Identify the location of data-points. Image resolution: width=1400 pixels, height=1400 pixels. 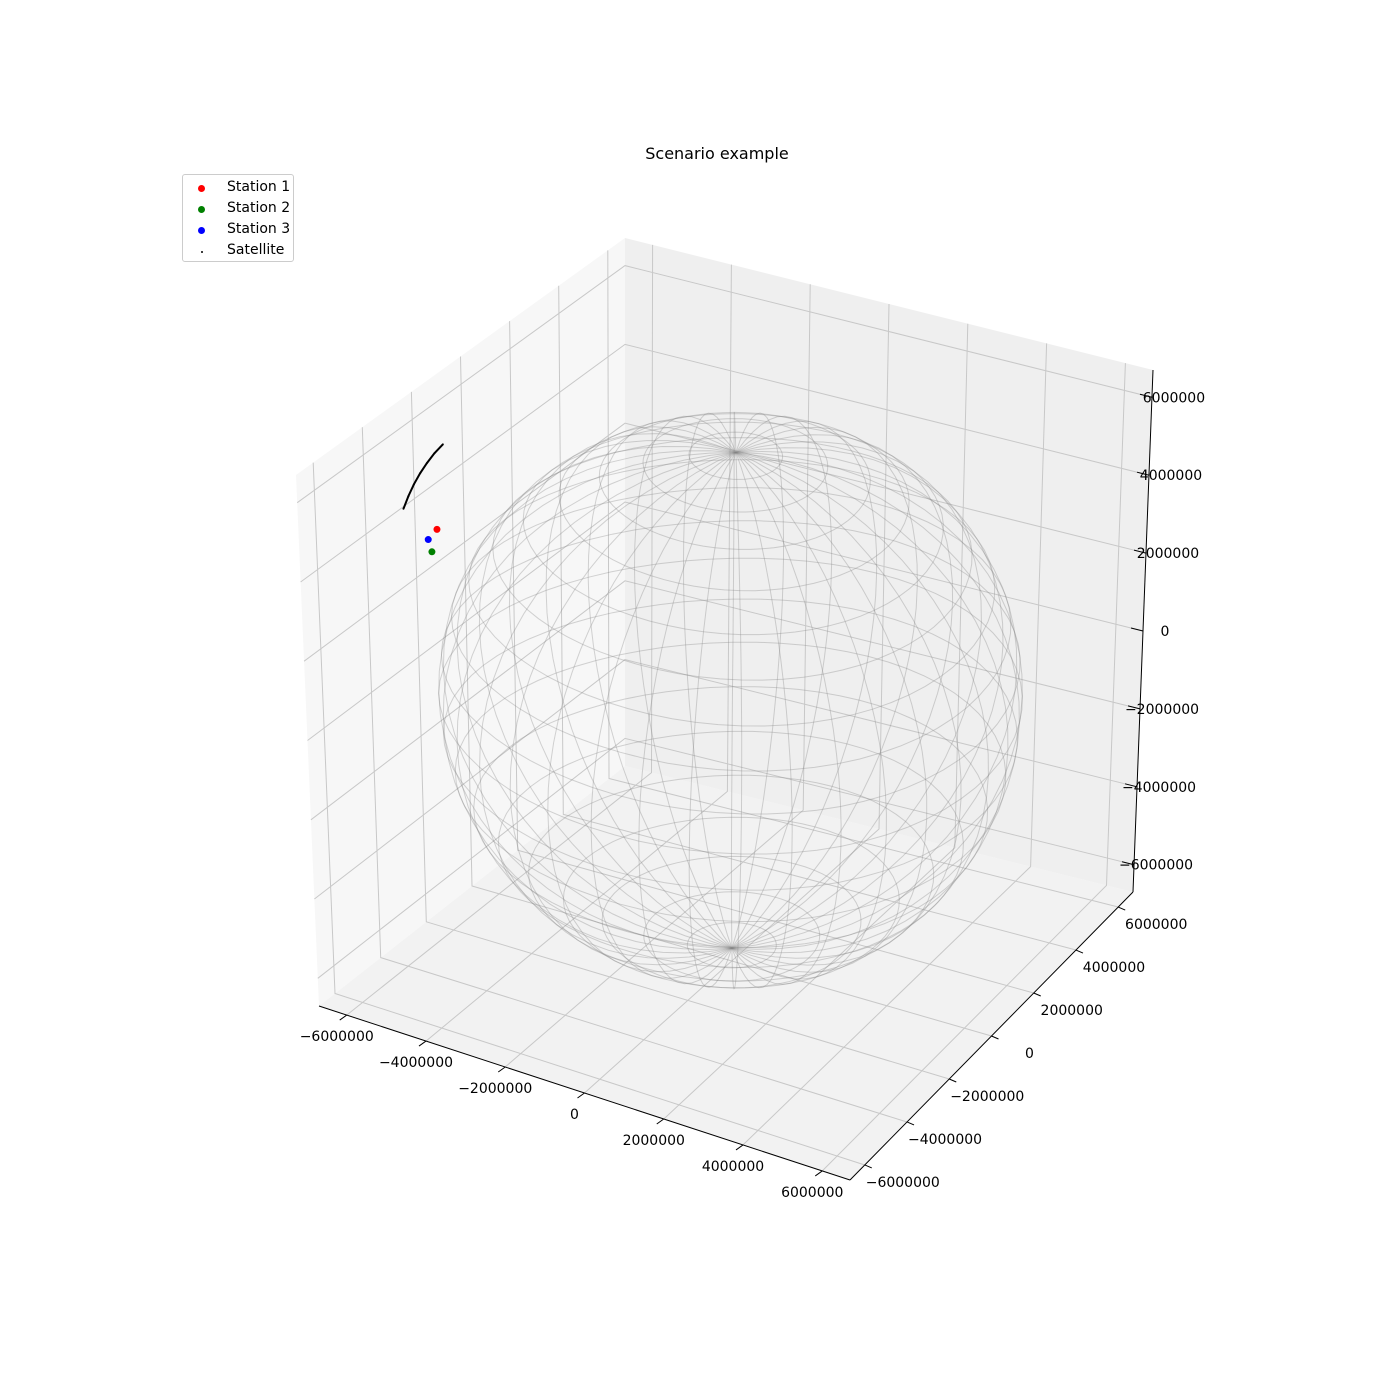
(423, 499).